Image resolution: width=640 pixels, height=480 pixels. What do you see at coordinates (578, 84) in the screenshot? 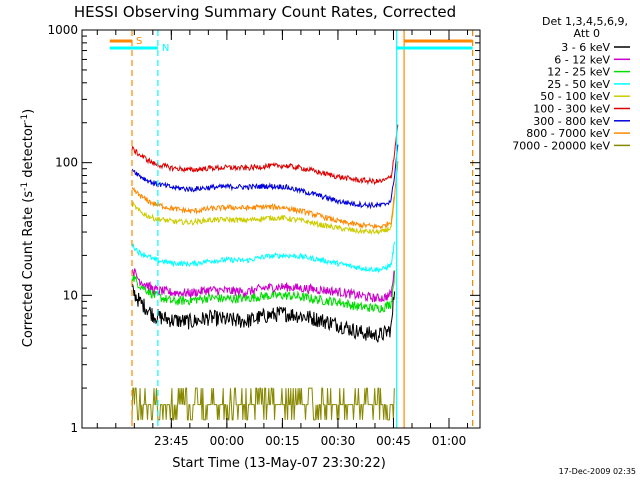
I see `legend-label-3: 25 - 50 keV` at bounding box center [578, 84].